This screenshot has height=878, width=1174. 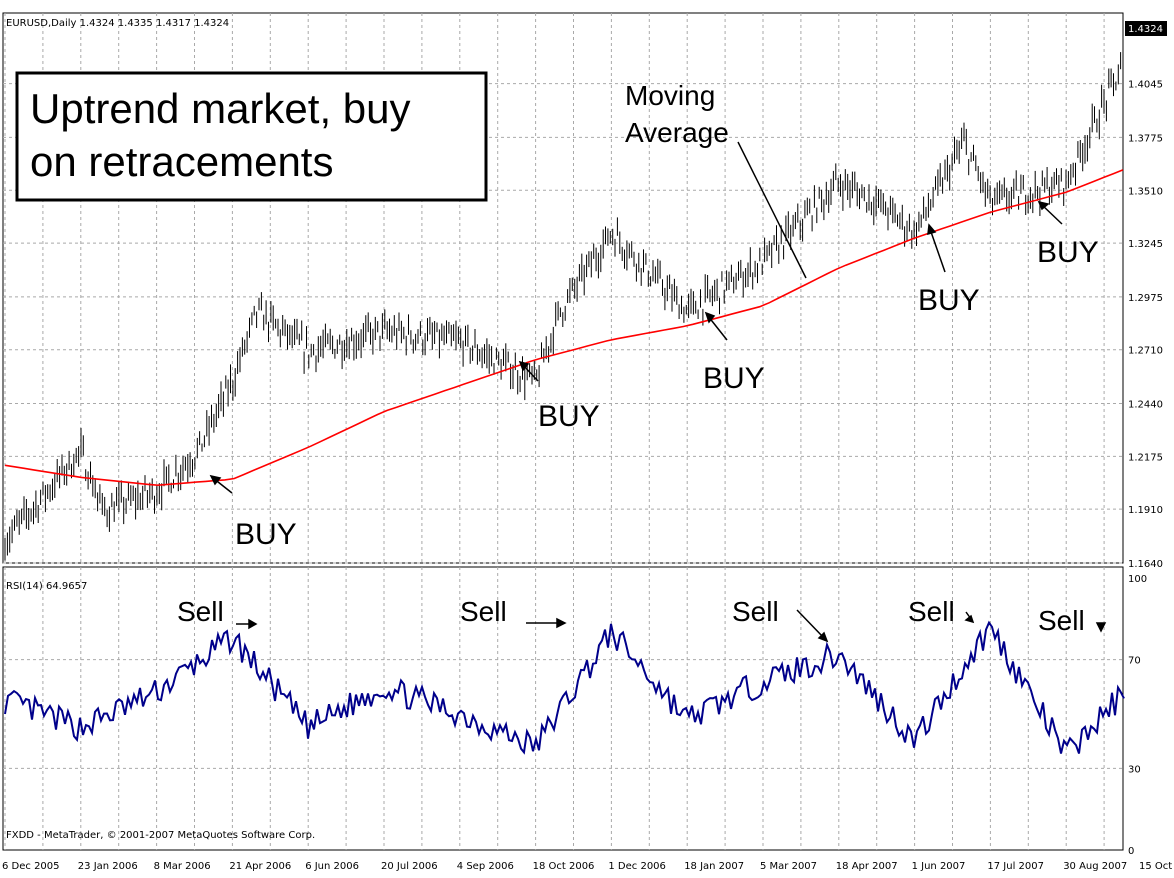 What do you see at coordinates (1145, 457) in the screenshot?
I see `price-tick-label: 1.2175` at bounding box center [1145, 457].